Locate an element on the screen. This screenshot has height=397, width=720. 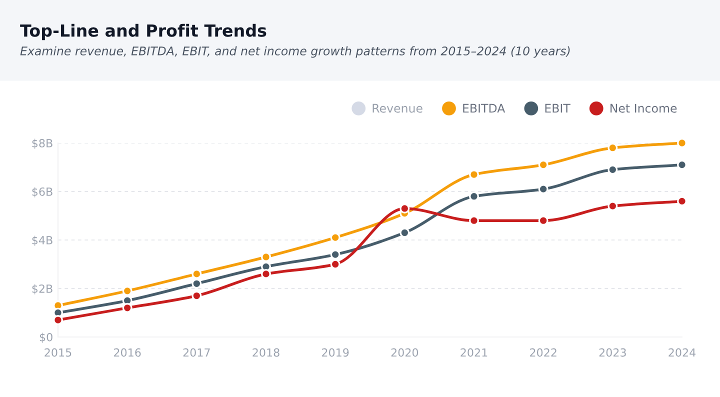
legend-label: Revenue is located at coordinates (397, 108).